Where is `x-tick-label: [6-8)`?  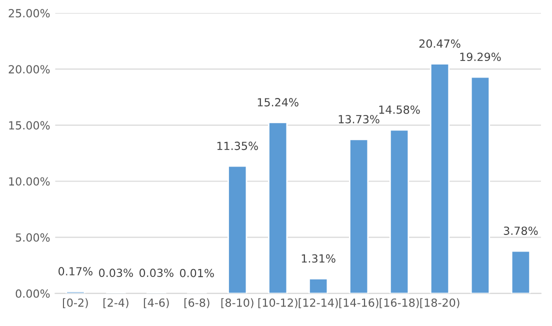 x-tick-label: [6-8) is located at coordinates (197, 303).